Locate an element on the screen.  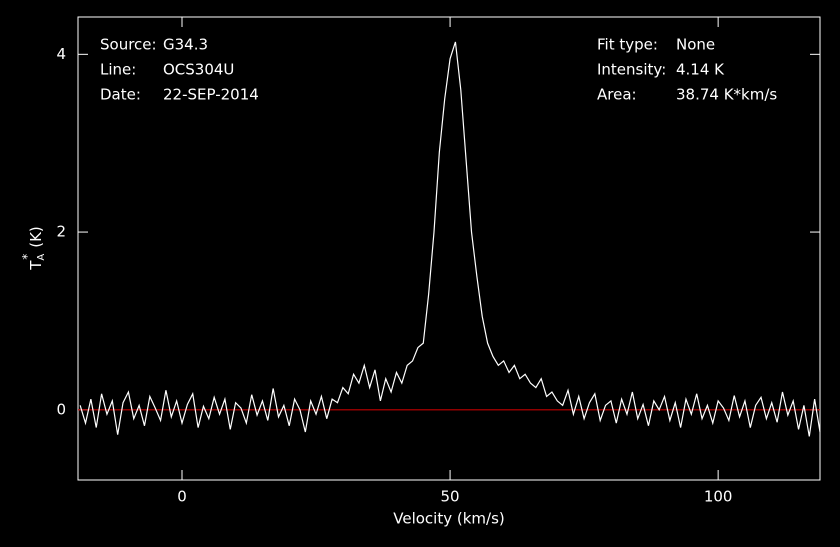
y-axis-label: TA* (K) is located at coordinates (34, 248).